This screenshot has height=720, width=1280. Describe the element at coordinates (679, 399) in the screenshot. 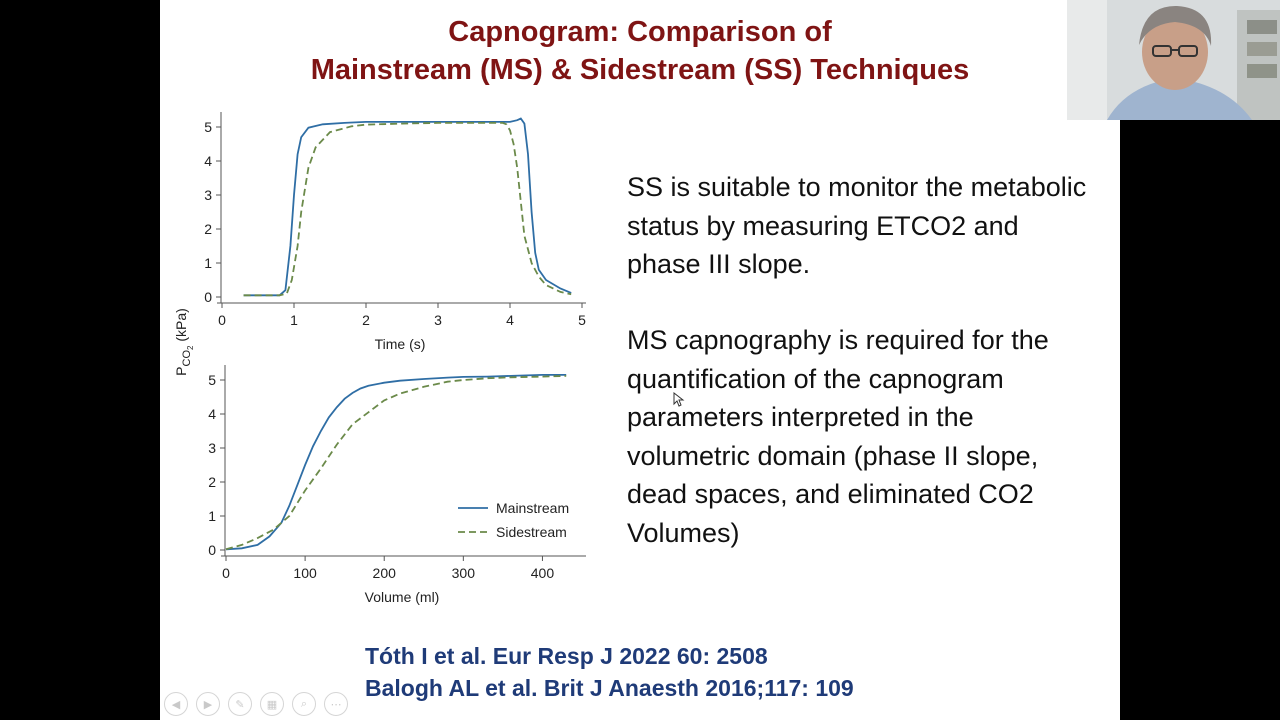

I see `mouse-cursor-icon` at that location.